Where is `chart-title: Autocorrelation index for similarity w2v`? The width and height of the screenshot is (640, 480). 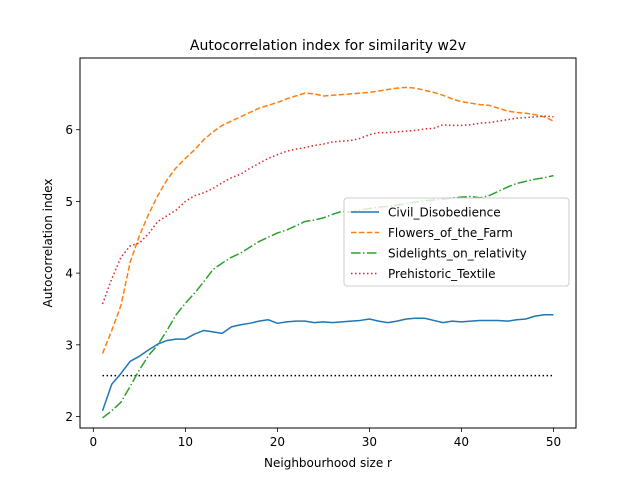
chart-title: Autocorrelation index for similarity w2v is located at coordinates (328, 46).